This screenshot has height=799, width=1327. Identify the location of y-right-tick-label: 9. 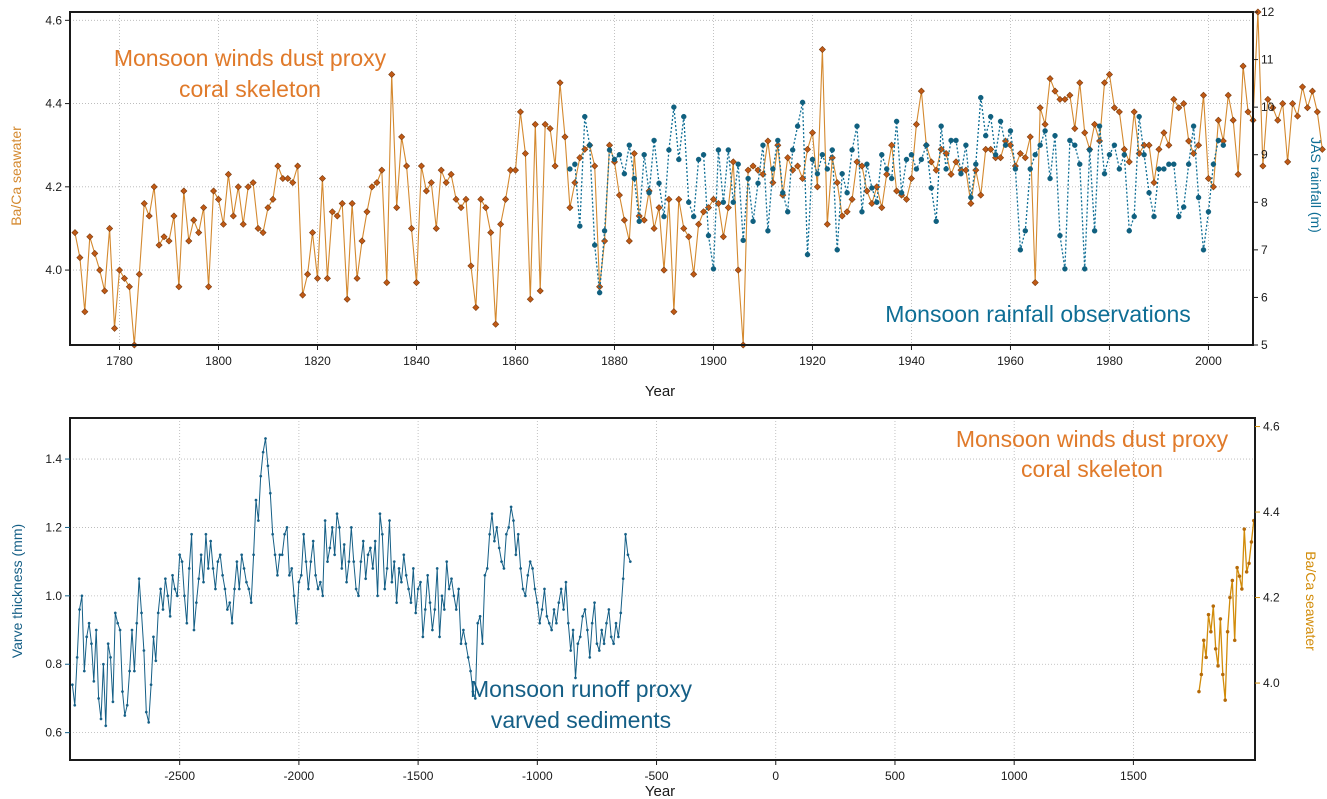
(1264, 155).